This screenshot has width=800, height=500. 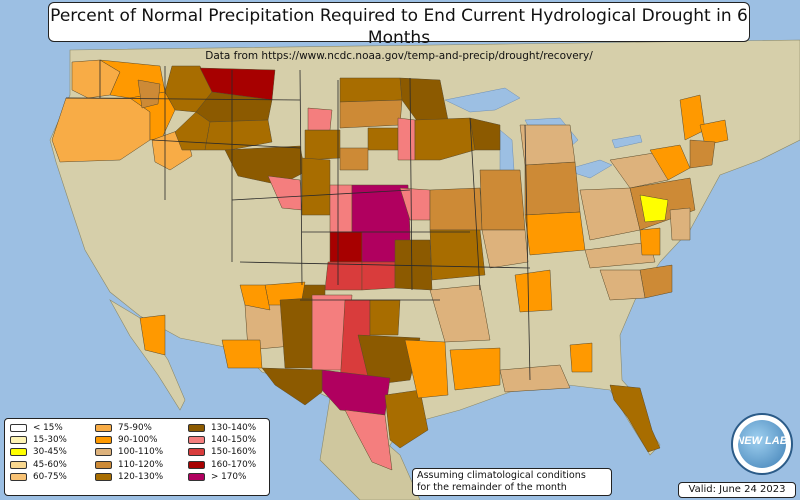 I want to click on legend-item: 100-110%, so click(x=129, y=452).